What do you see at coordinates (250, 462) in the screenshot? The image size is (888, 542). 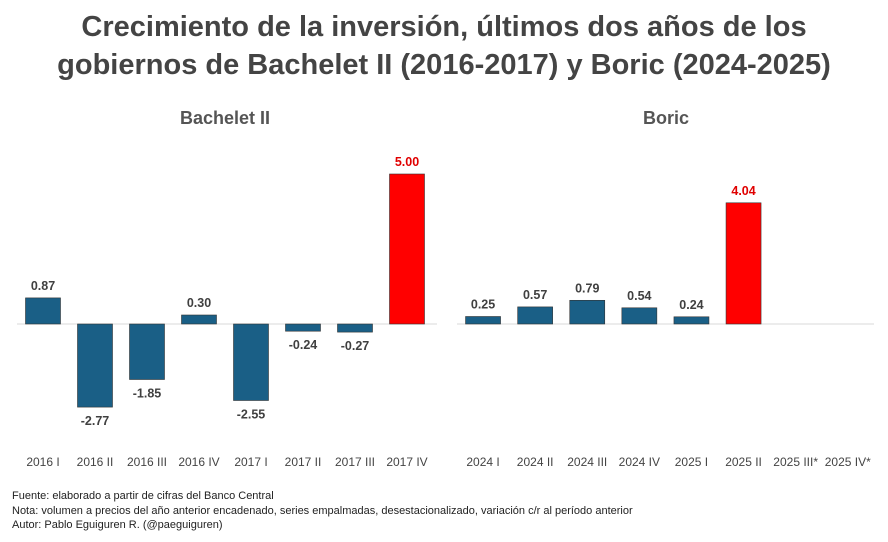 I see `category-label: 2017 I` at bounding box center [250, 462].